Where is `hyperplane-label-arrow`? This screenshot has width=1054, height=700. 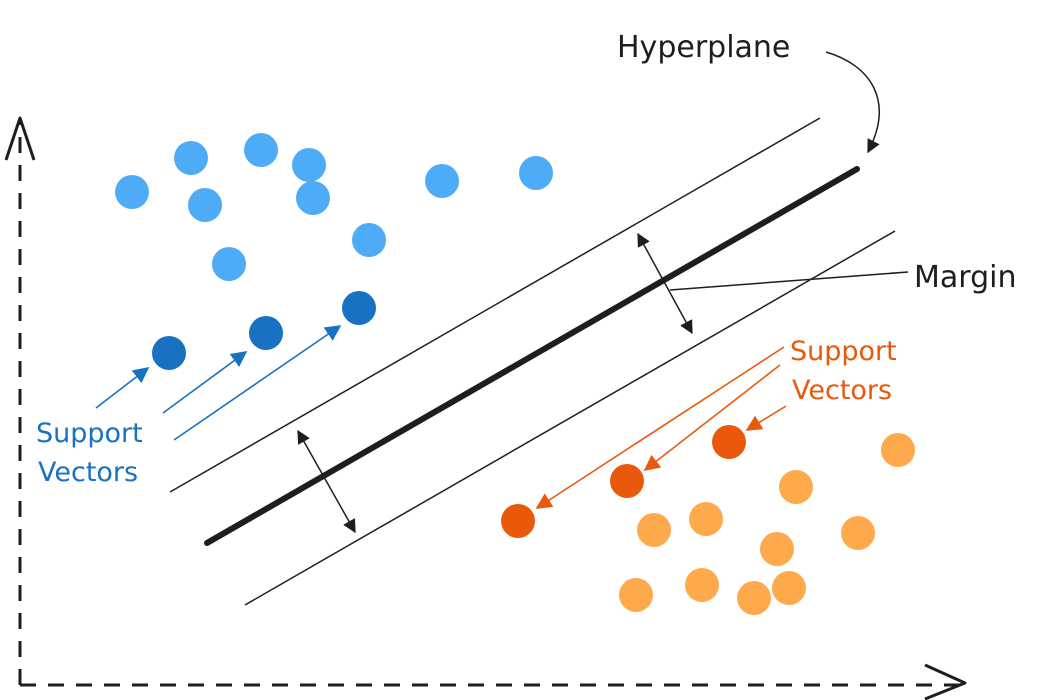 hyperplane-label-arrow is located at coordinates (852, 102).